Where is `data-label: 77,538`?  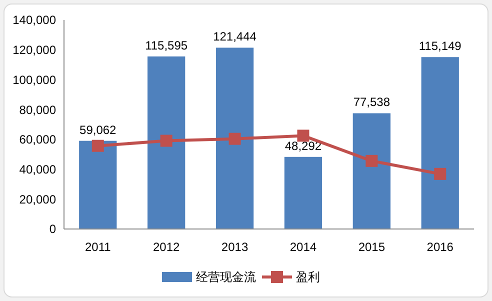
data-label: 77,538 is located at coordinates (371, 102).